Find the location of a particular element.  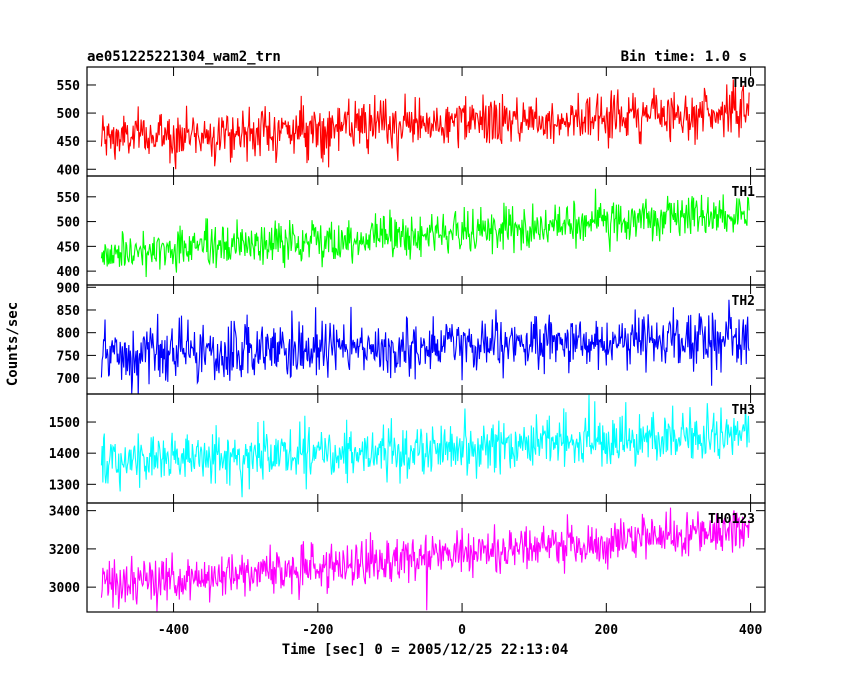

y-tick-label: 3200 is located at coordinates (64, 550).